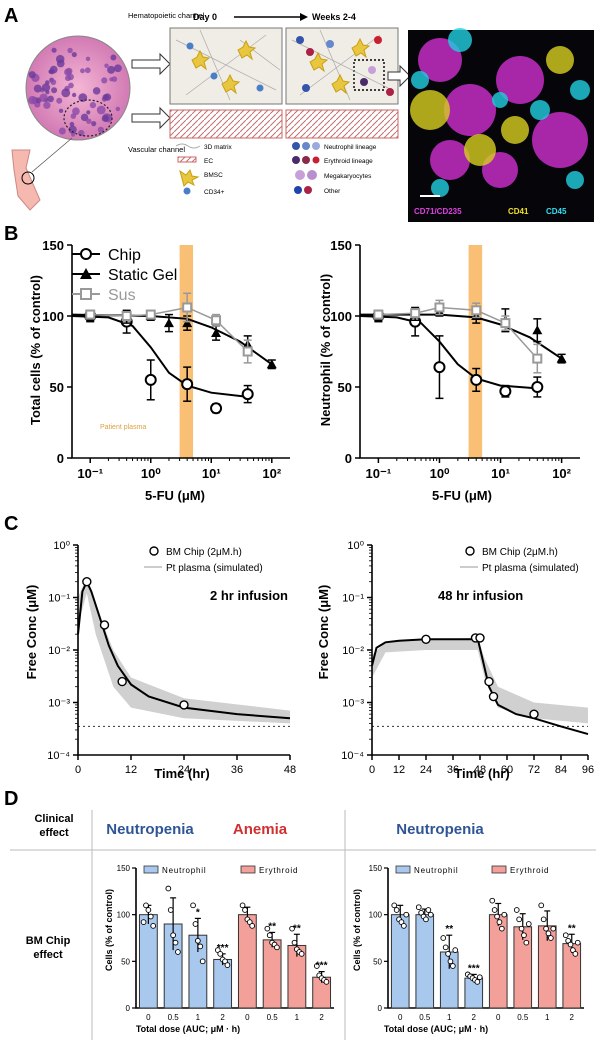 Image resolution: width=600 pixels, height=1043 pixels. Describe the element at coordinates (156, 149) in the screenshot. I see `vascular-channel-label: Vascular channel` at that location.